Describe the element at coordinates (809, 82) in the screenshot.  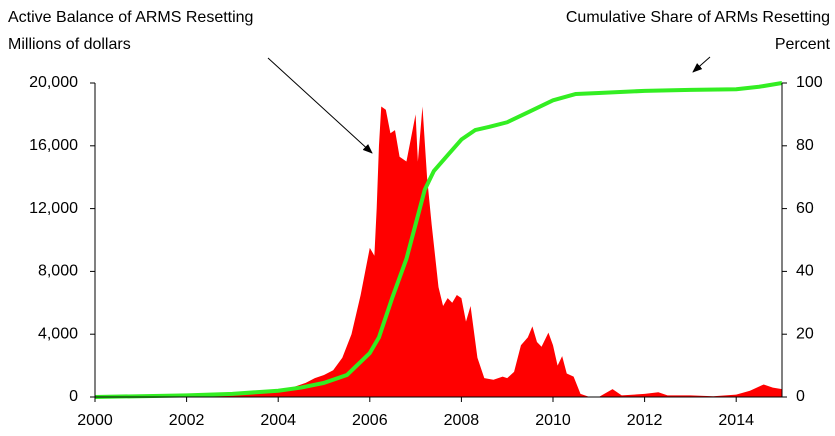
I see `y2-tick-label: 100` at that location.